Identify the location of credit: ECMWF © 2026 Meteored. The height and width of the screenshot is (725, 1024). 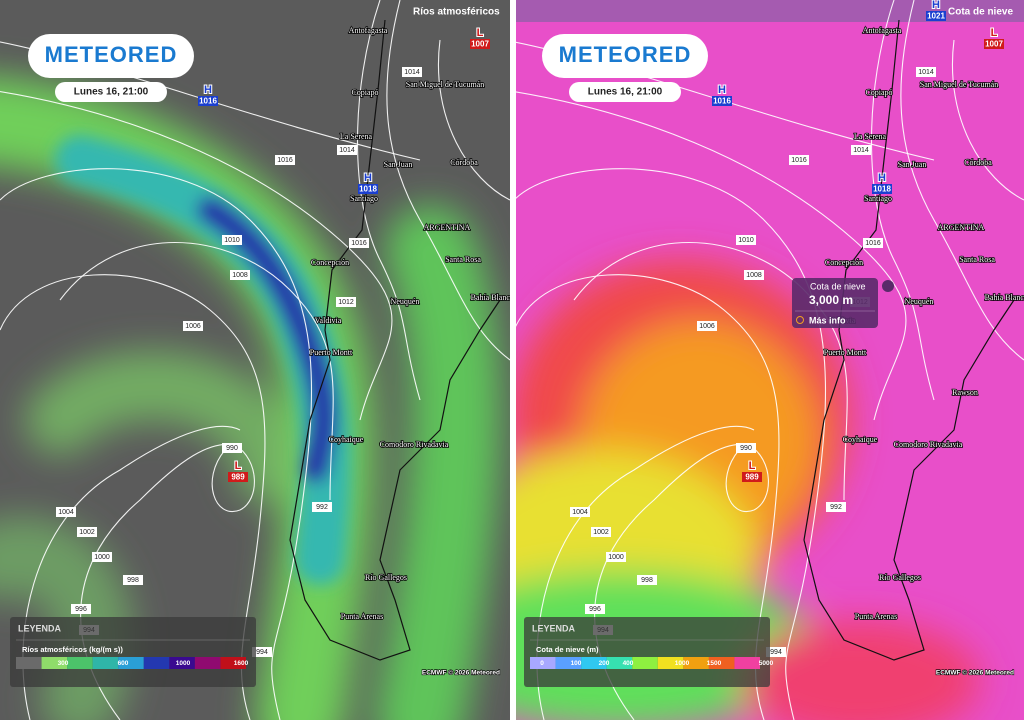
(975, 673).